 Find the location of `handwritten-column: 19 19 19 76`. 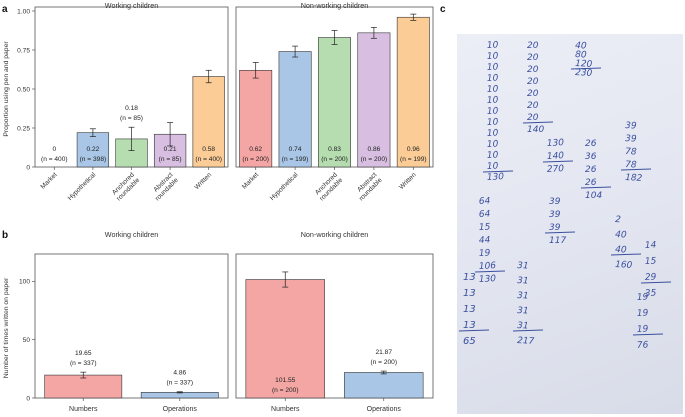

handwritten-column: 19 19 19 76 is located at coordinates (648, 321).